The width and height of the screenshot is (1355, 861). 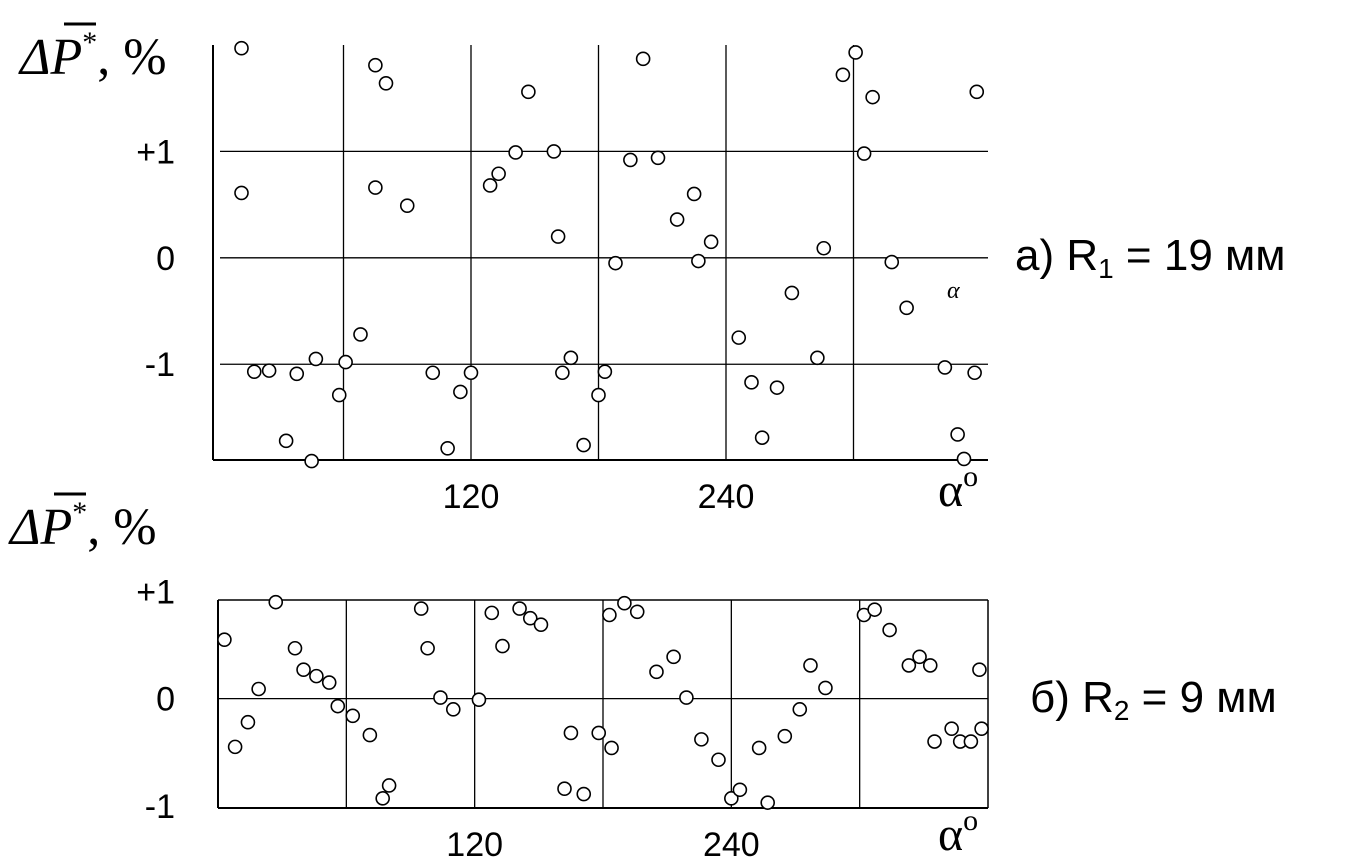 I want to click on y-tick-label: +1, so click(x=155, y=152).